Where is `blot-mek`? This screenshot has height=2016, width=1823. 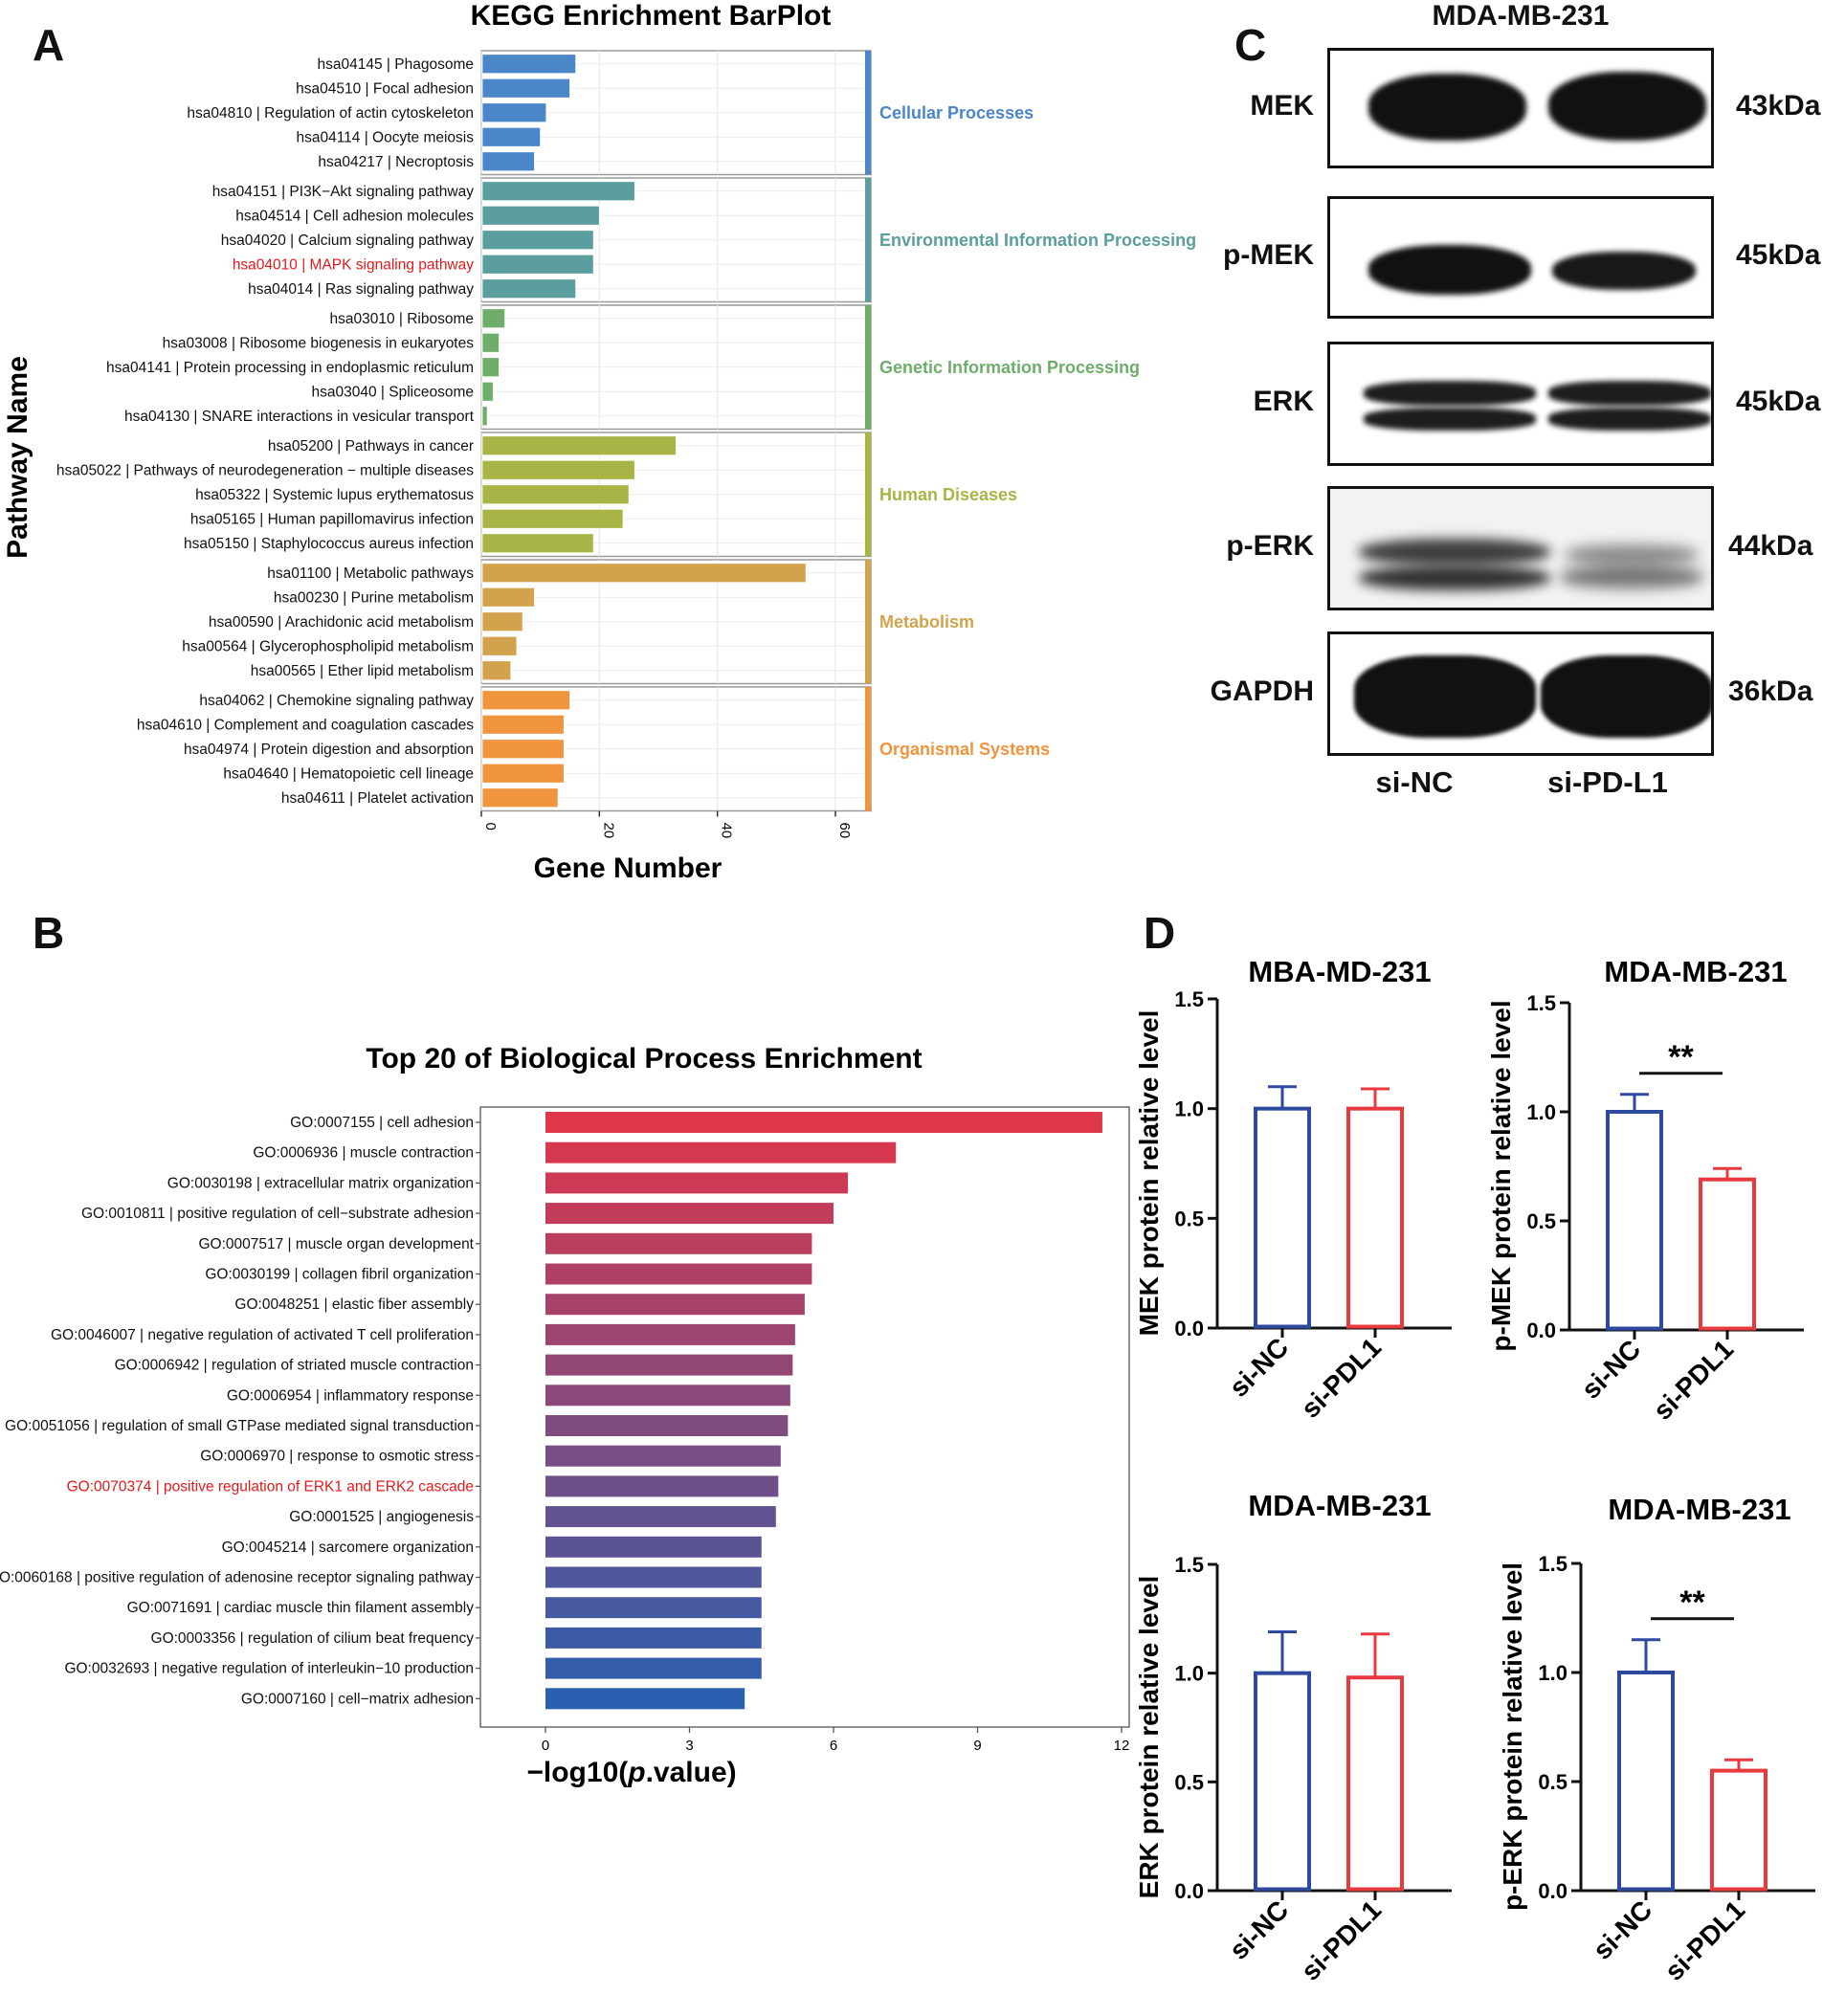 blot-mek is located at coordinates (1520, 108).